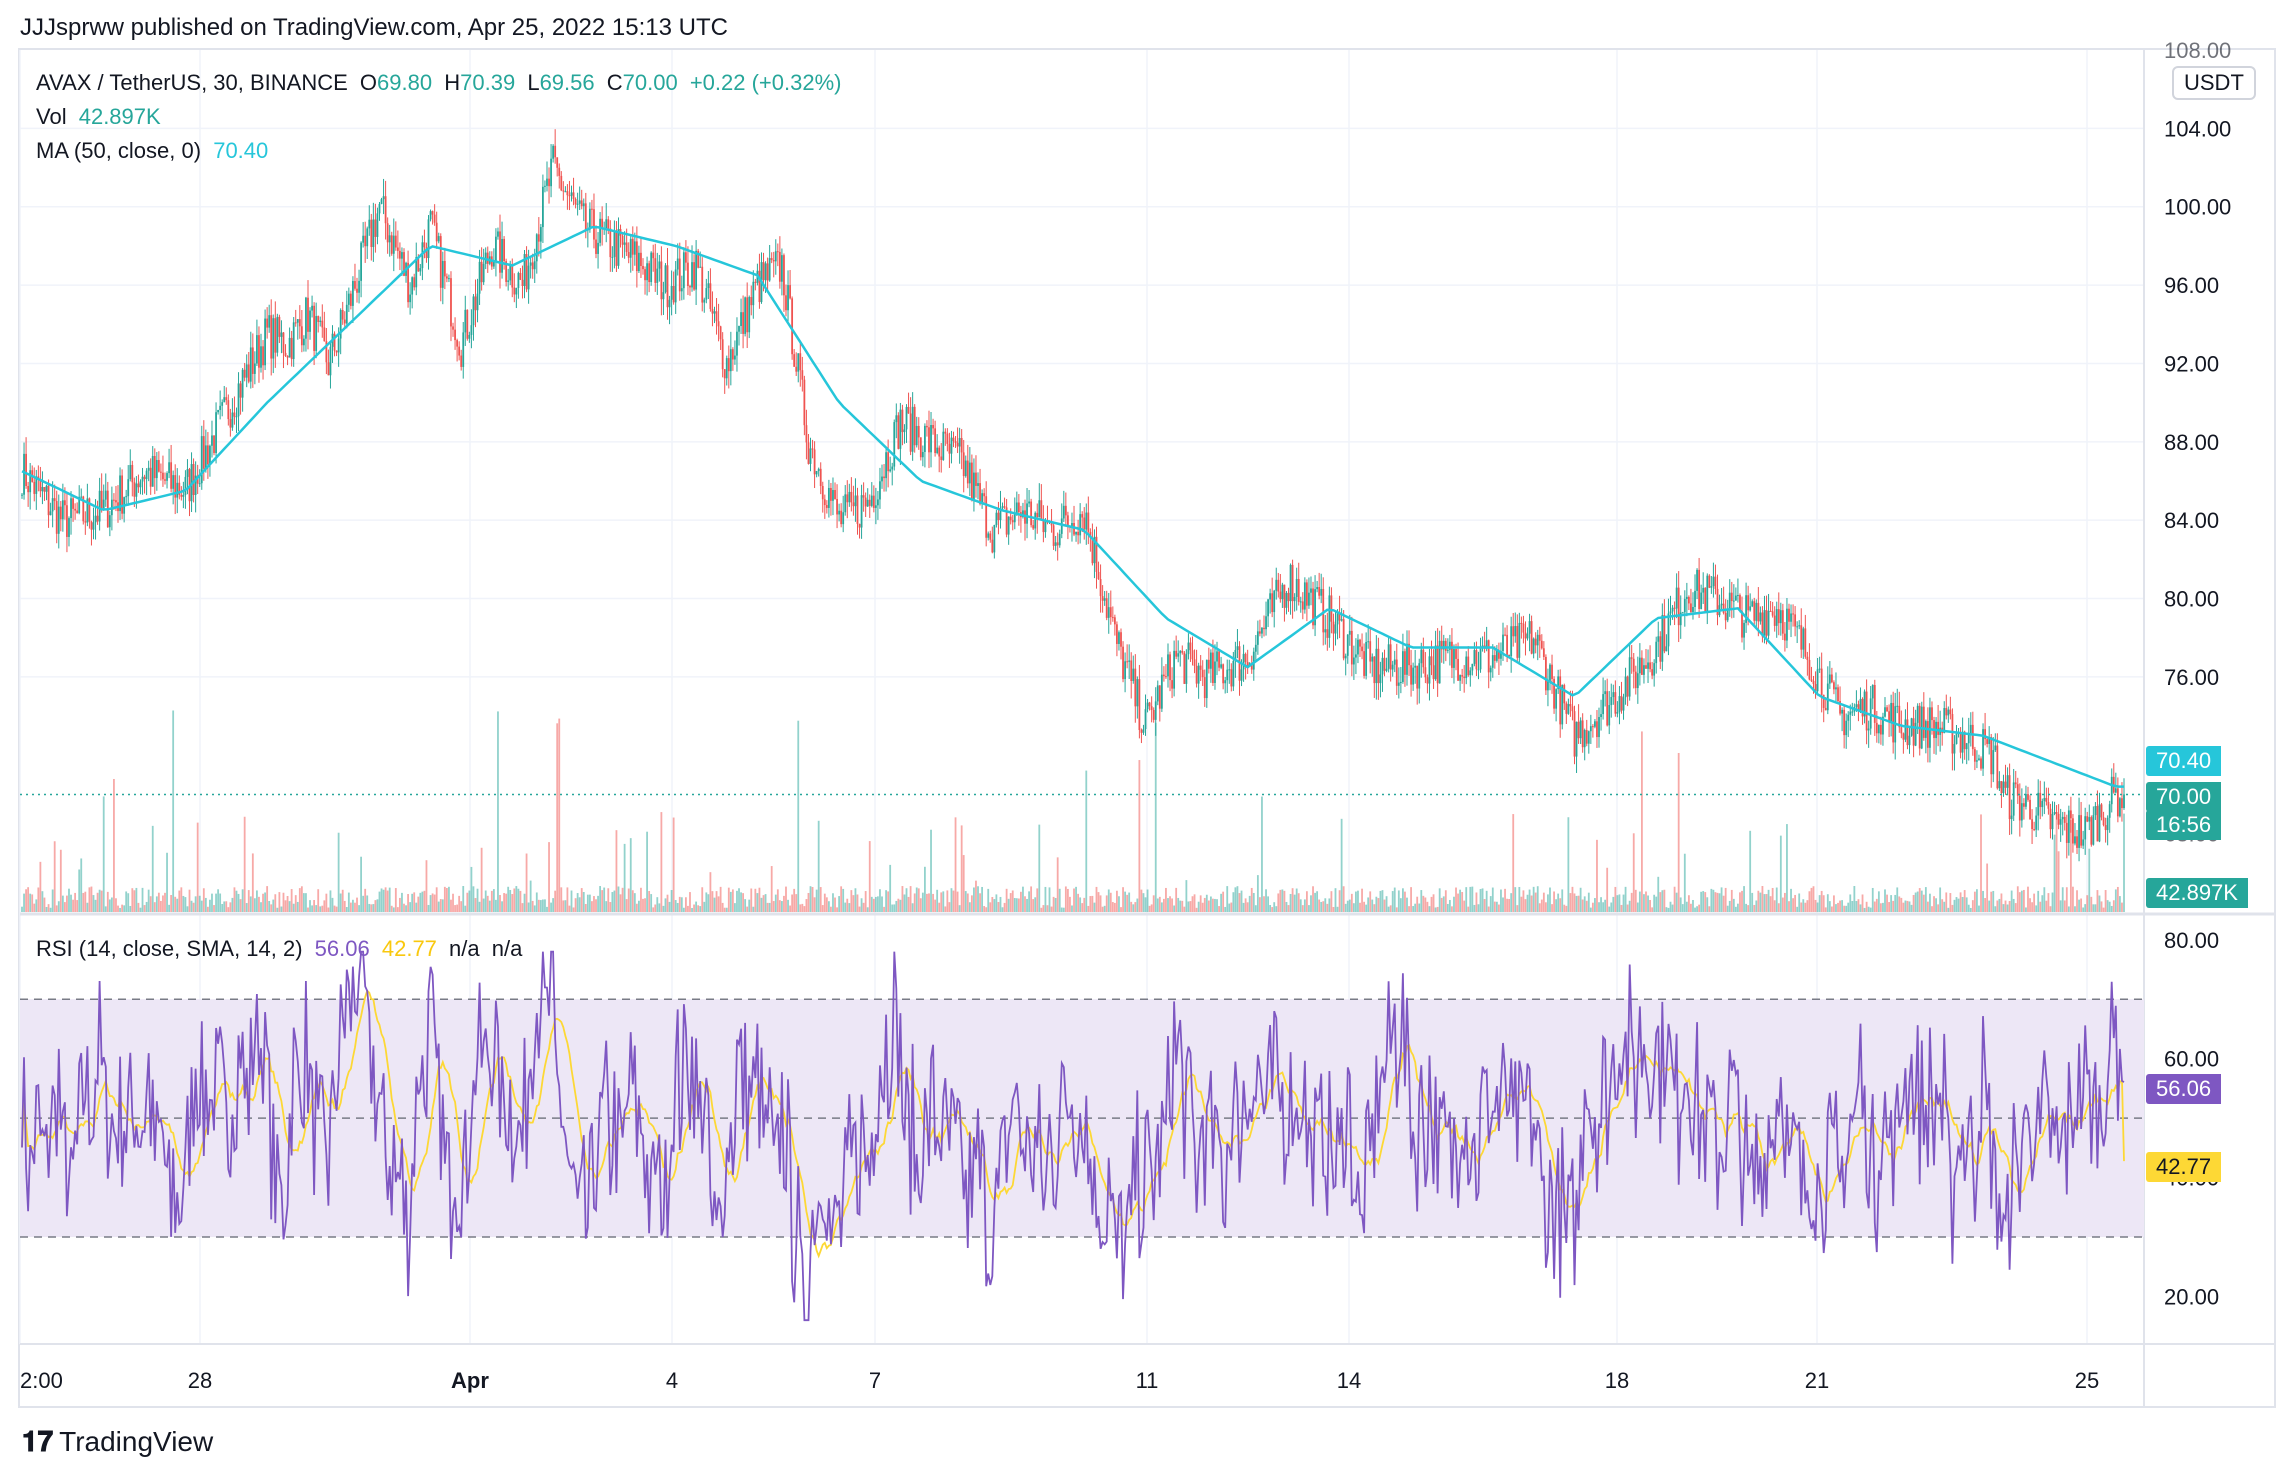 Image resolution: width=2292 pixels, height=1476 pixels. What do you see at coordinates (672, 1380) in the screenshot?
I see `time-tick-label: 4` at bounding box center [672, 1380].